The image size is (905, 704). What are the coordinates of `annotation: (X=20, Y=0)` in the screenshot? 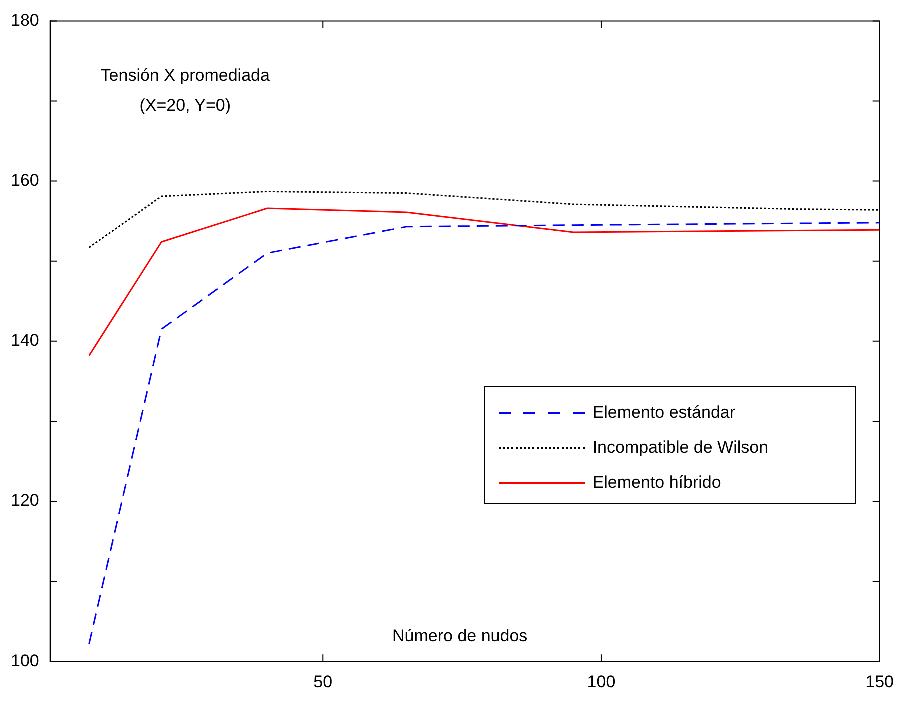 It's located at (186, 105).